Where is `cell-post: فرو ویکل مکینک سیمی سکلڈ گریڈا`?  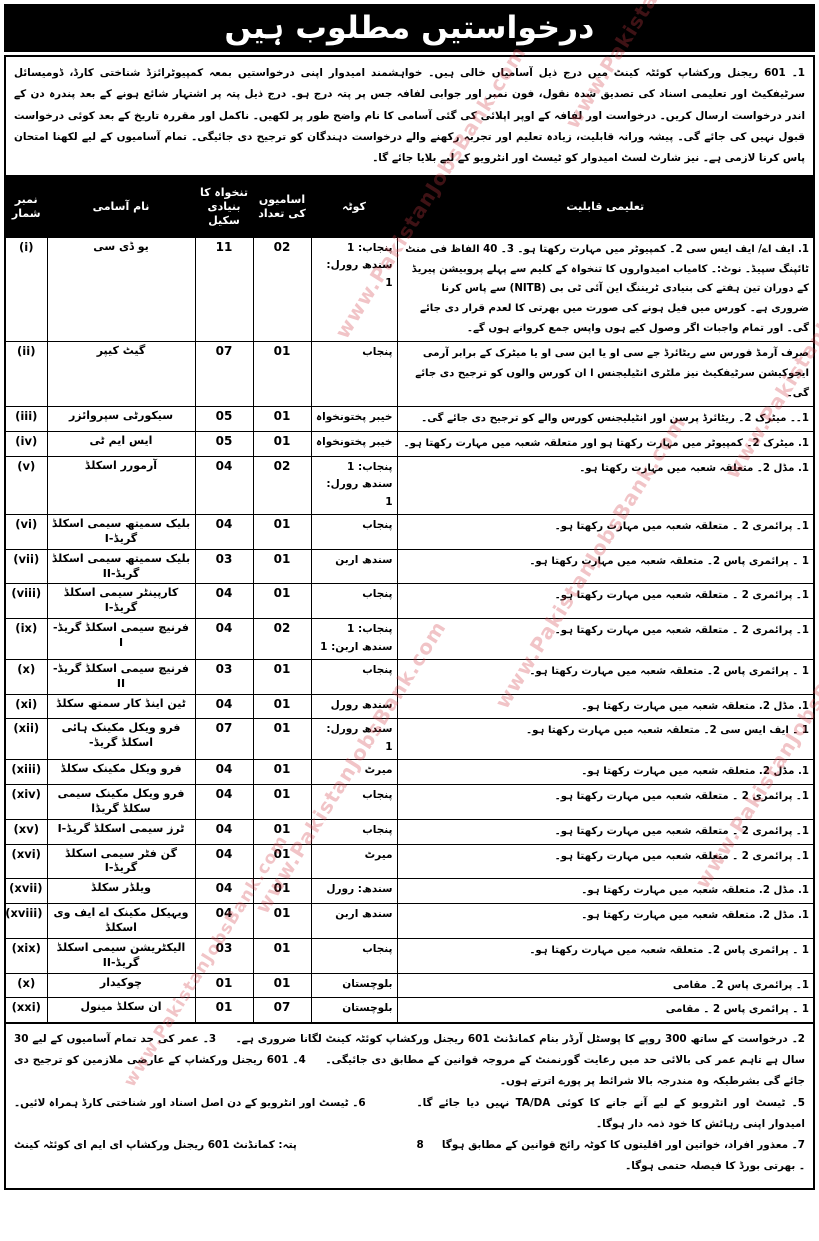 cell-post: فرو ویکل مکینک سیمی سکلڈ گریڈا is located at coordinates (121, 801).